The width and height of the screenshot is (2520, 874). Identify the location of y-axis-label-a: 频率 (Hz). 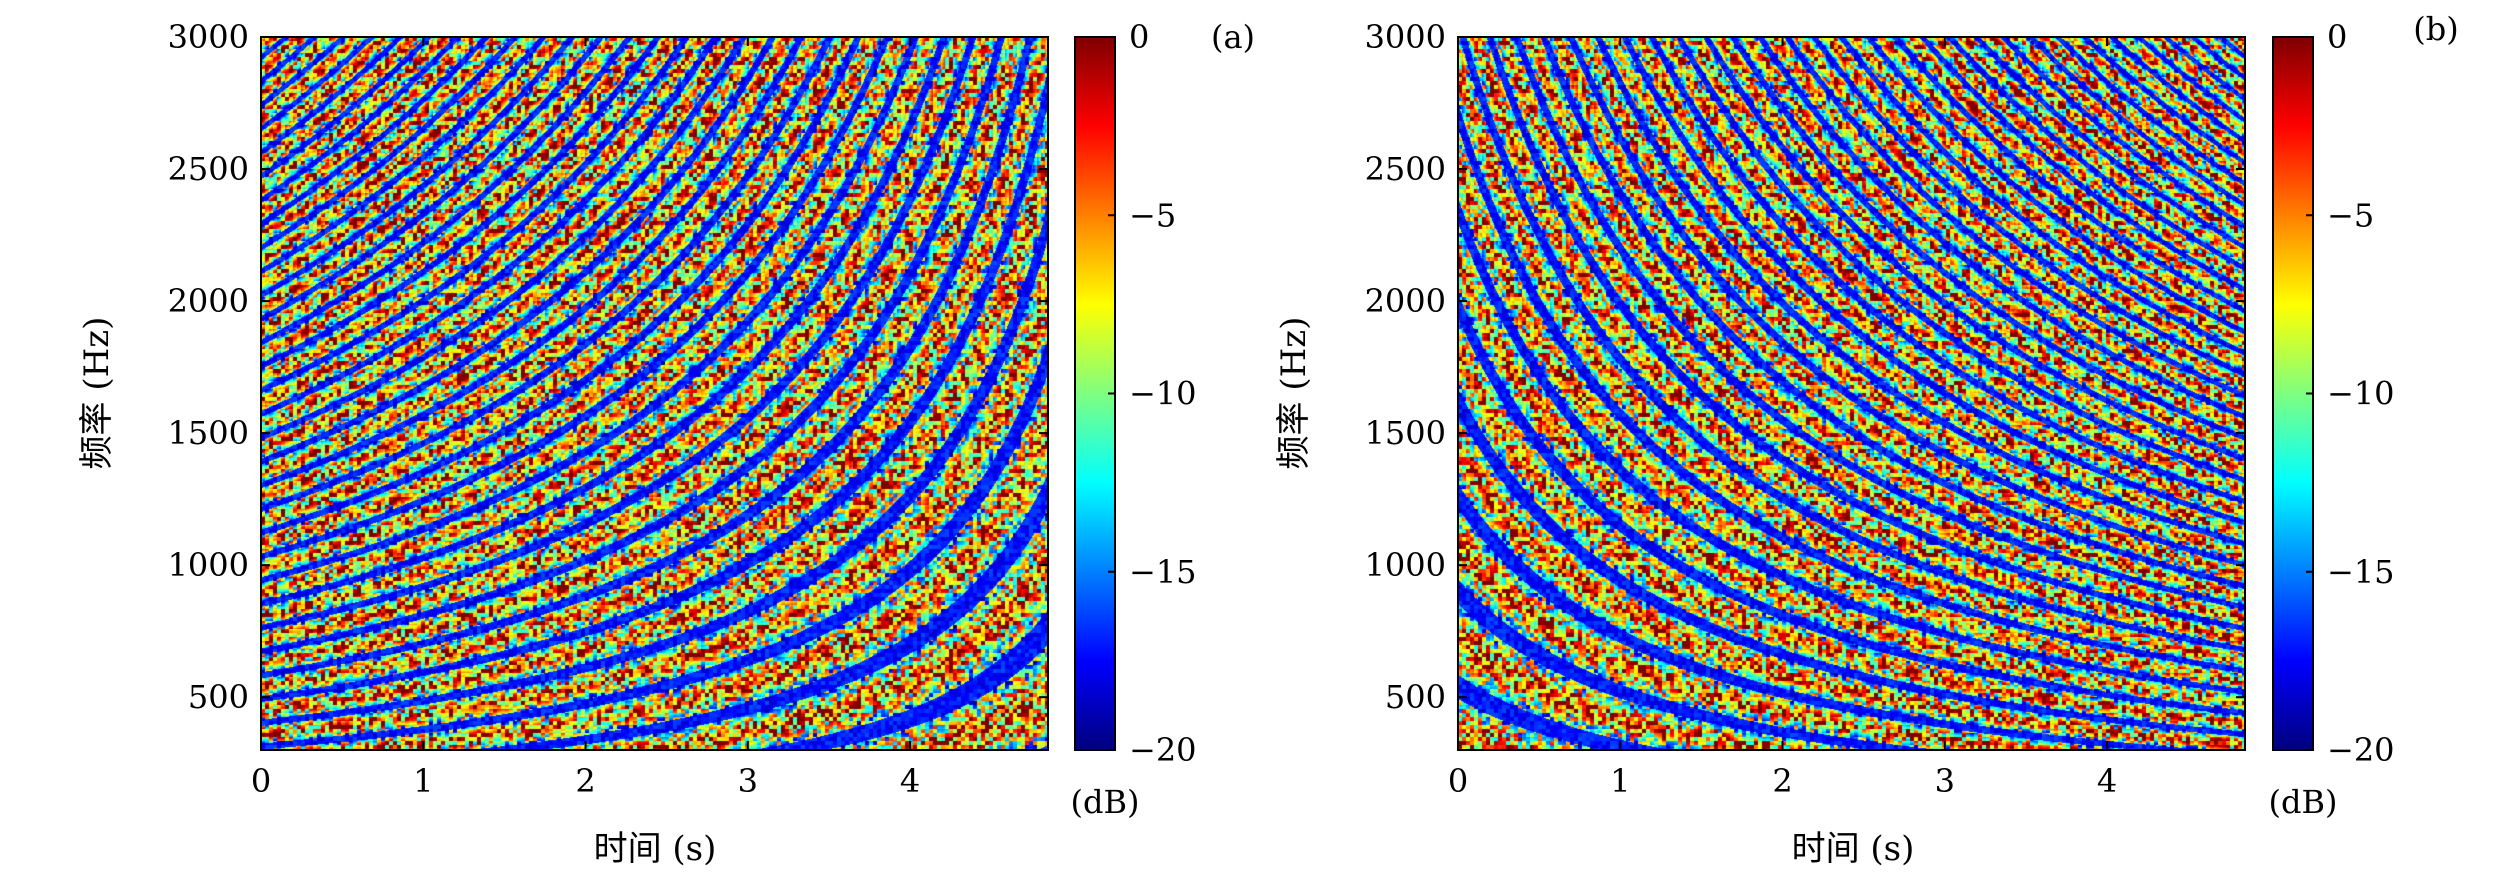
(97, 393).